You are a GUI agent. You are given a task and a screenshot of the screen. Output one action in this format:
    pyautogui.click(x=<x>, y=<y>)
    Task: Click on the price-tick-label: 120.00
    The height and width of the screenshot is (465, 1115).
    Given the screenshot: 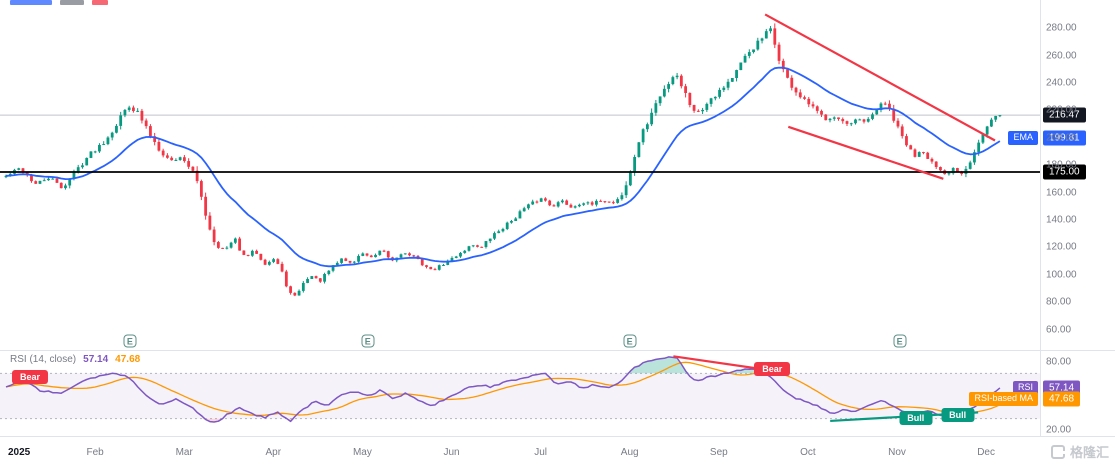 What is the action you would take?
    pyautogui.click(x=1061, y=247)
    